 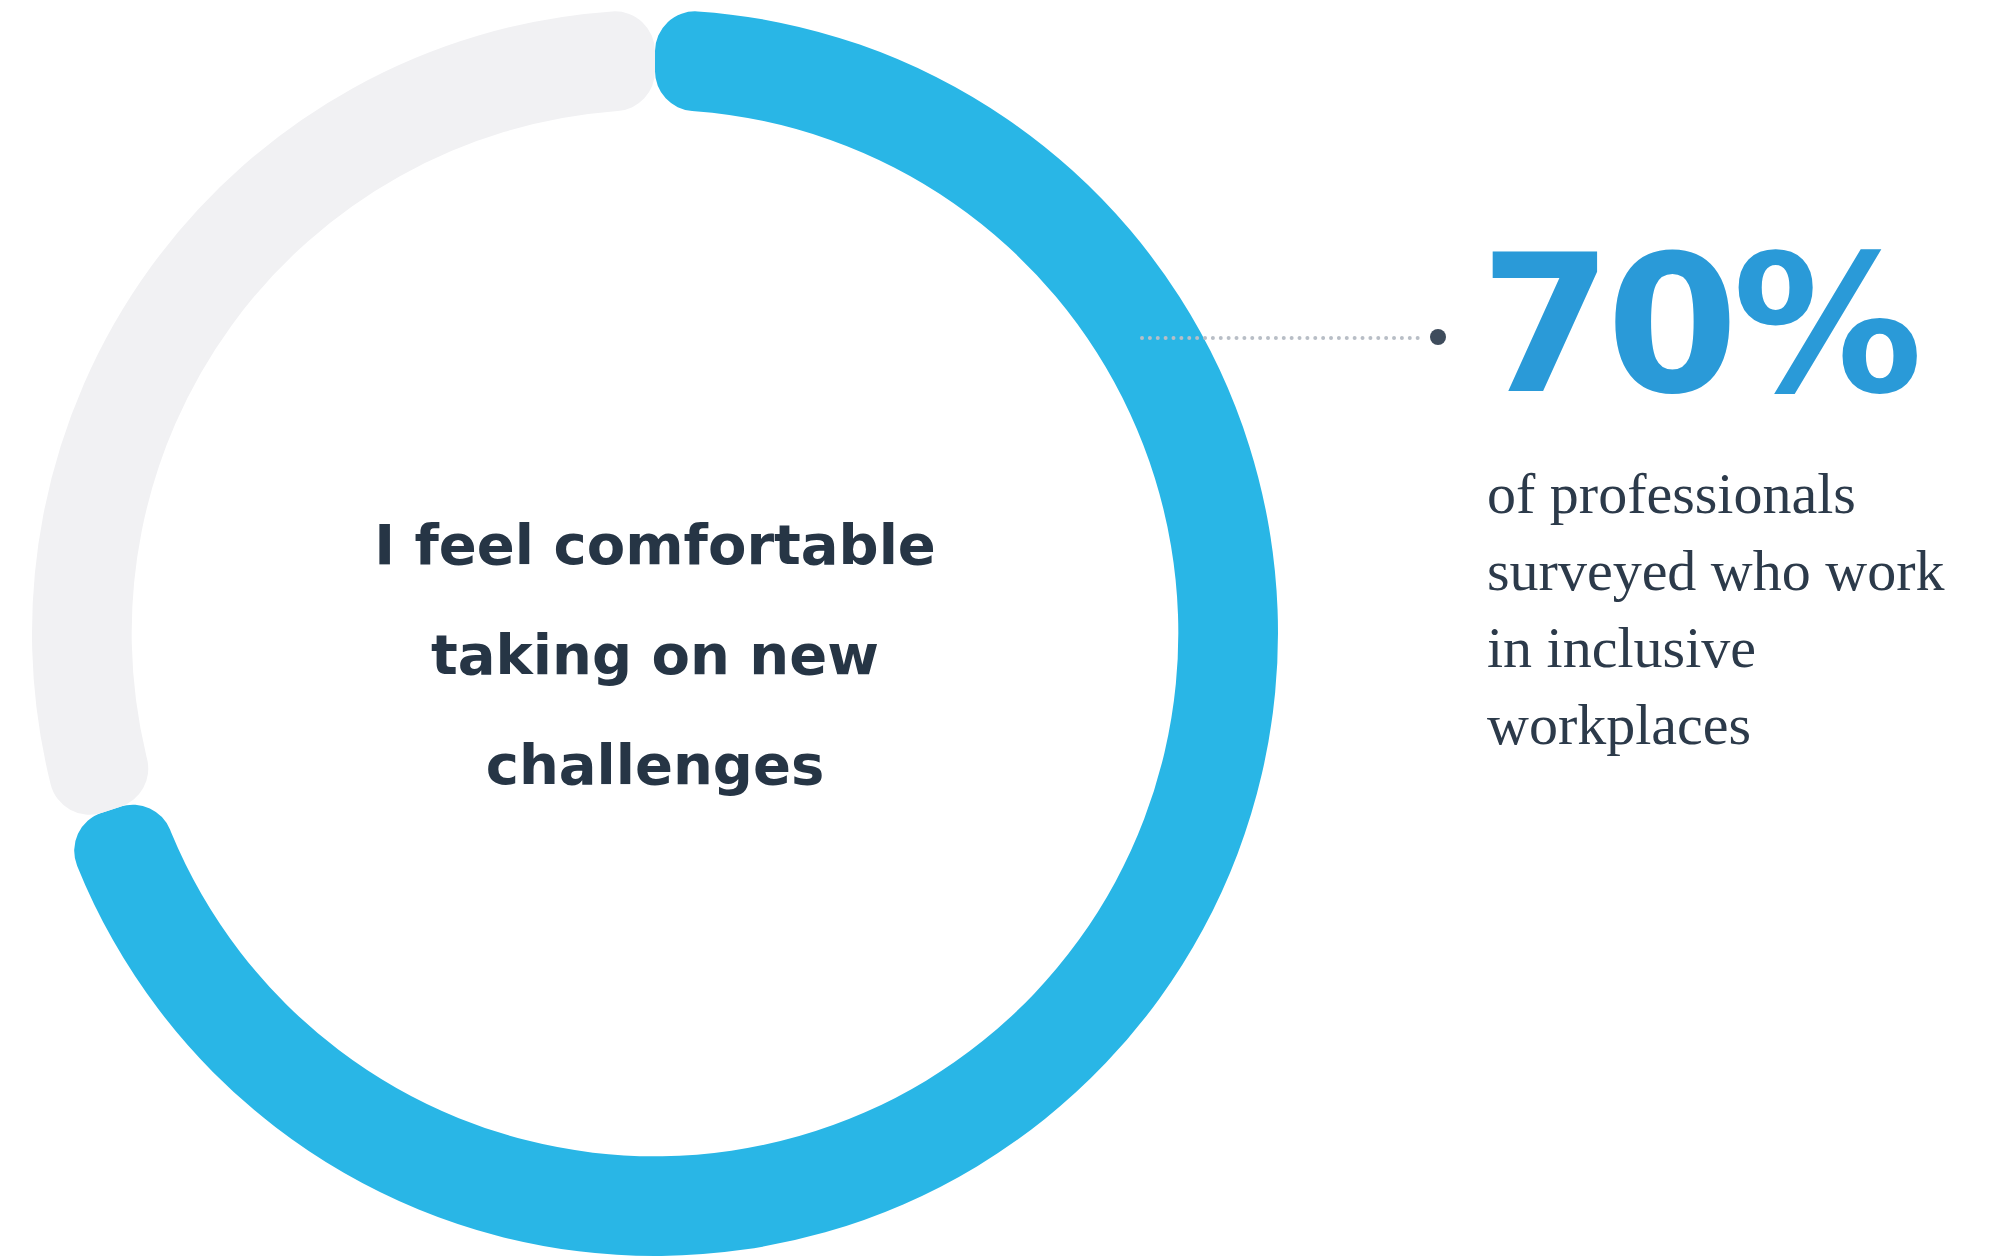 I want to click on text: of professionals surveyed who work in inclusive workplaces, so click(x=1716, y=609).